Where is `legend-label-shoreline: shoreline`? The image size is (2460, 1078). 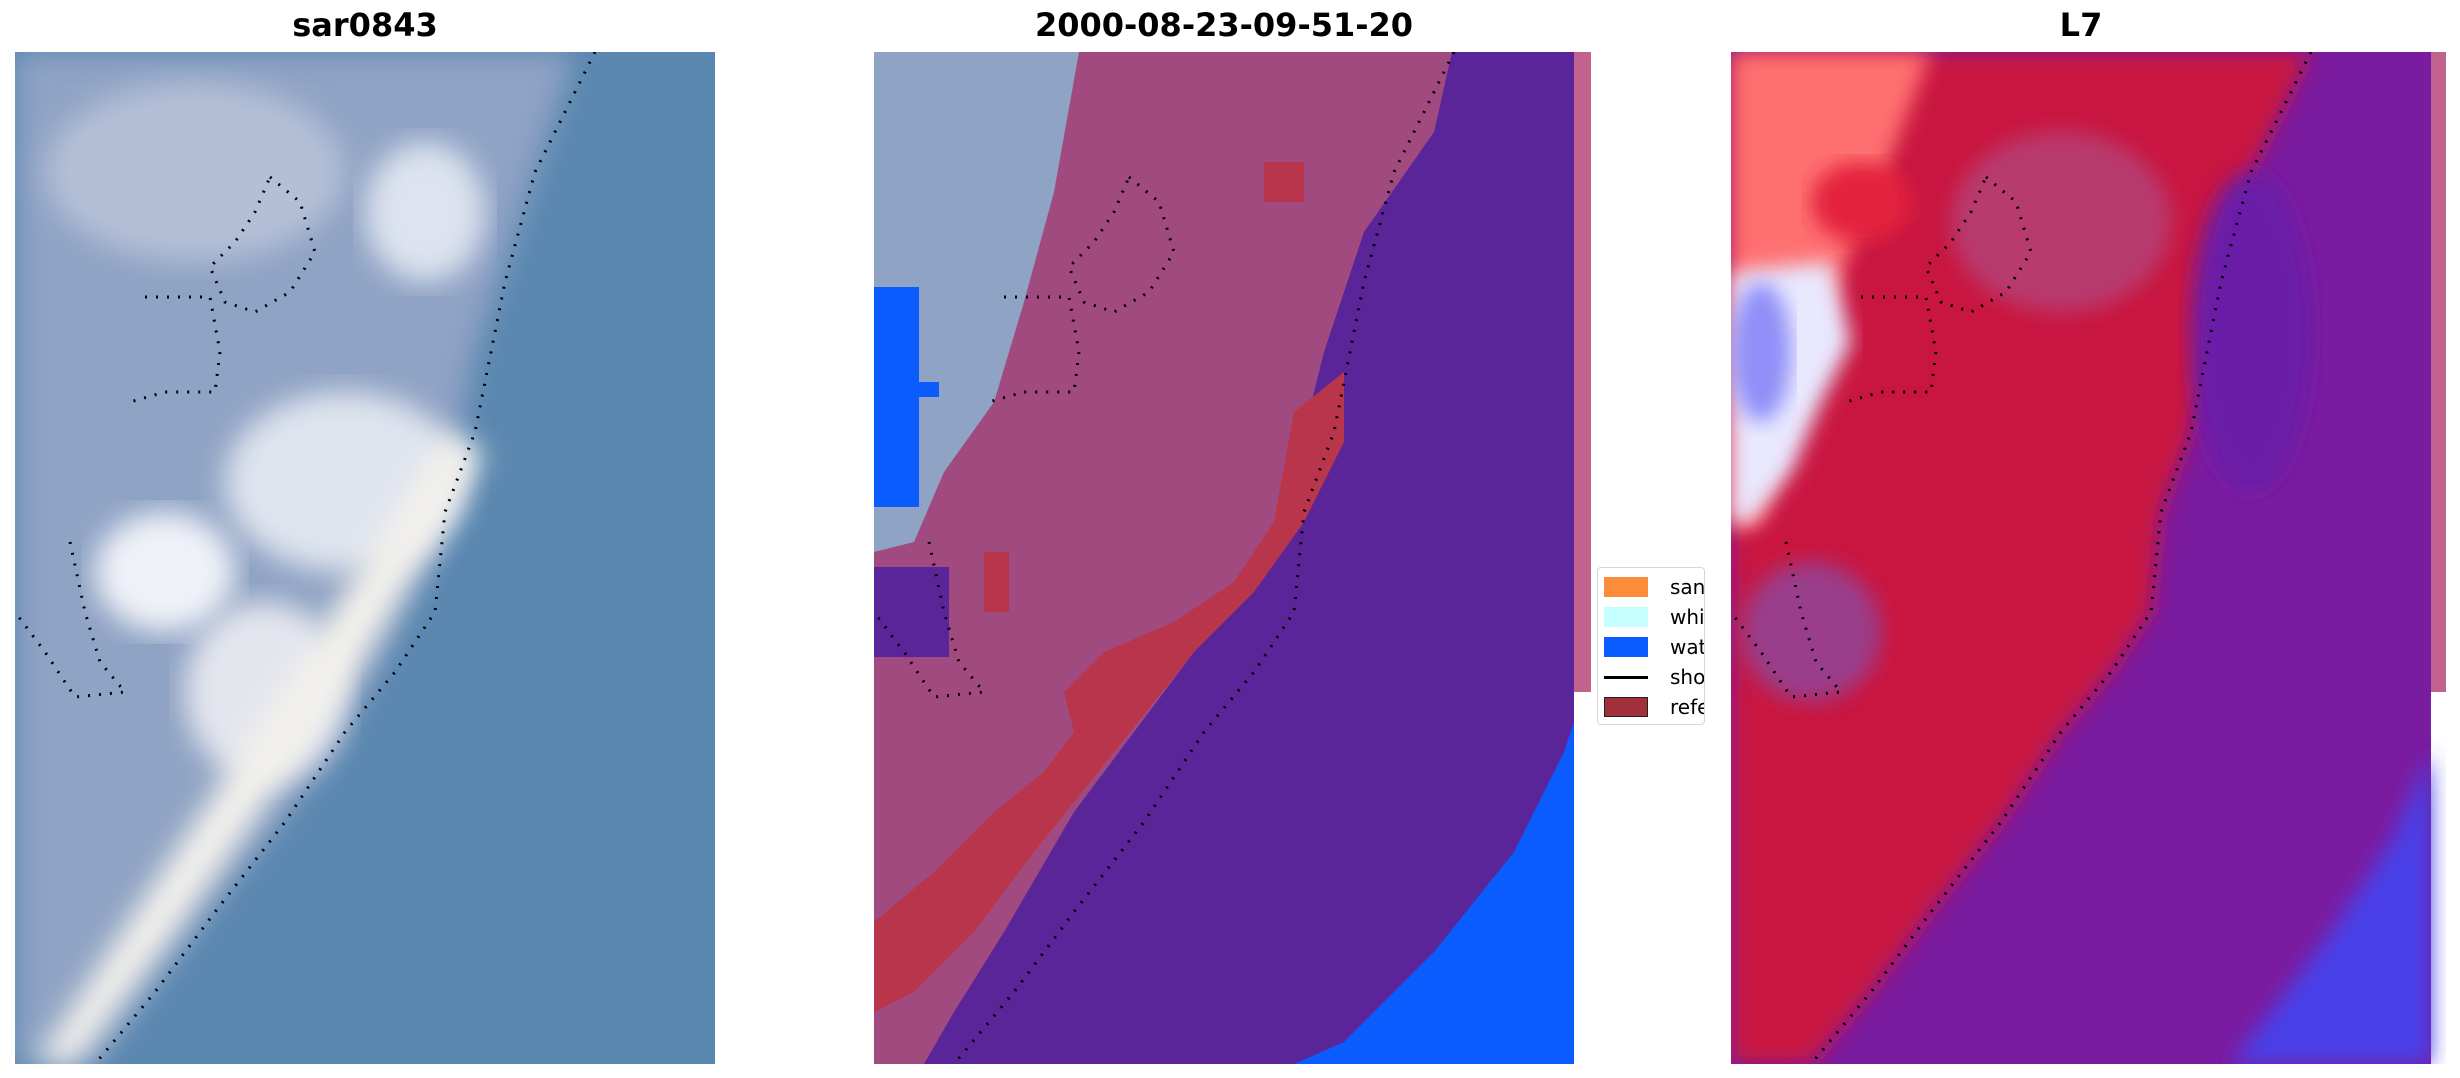
legend-label-shoreline: shoreline is located at coordinates (1687, 677).